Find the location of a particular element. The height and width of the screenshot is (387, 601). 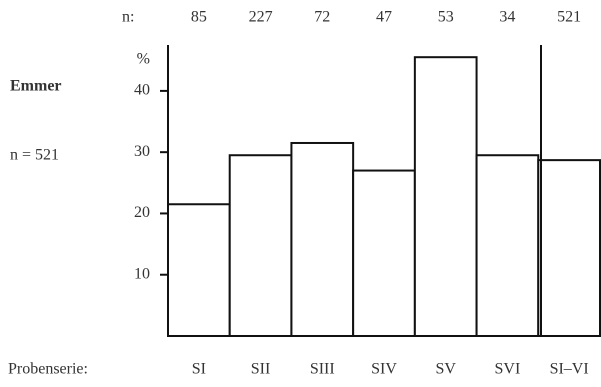

count-value: 34 is located at coordinates (507, 17).